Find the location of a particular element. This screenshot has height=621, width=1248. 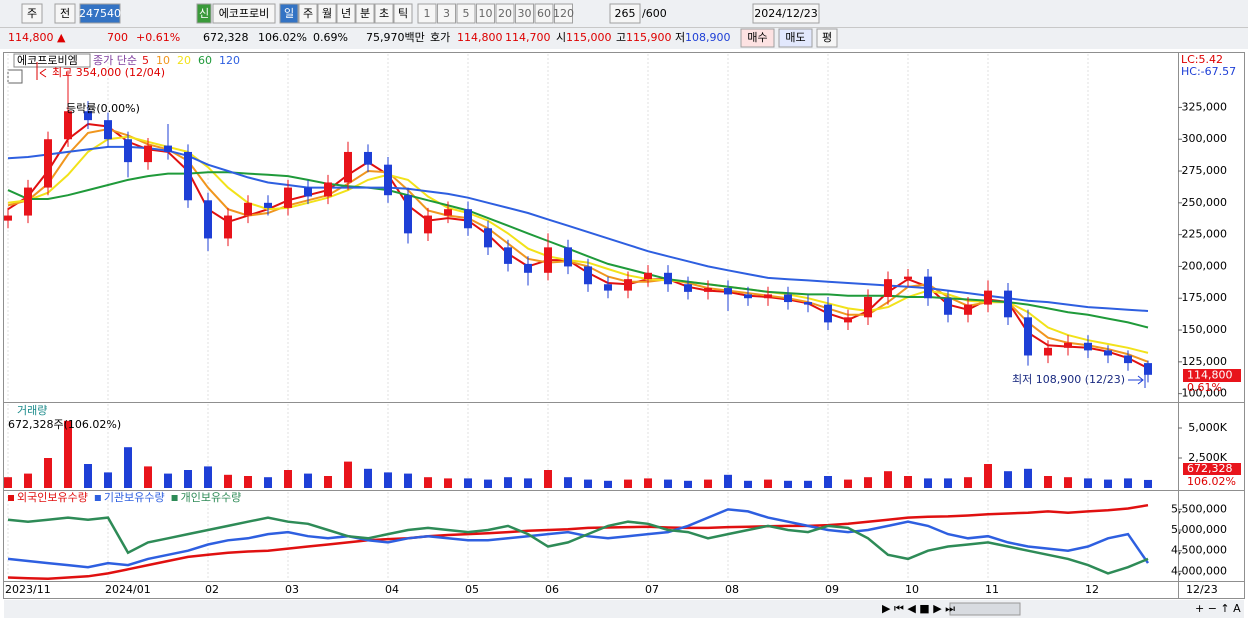

button-label: 30 is located at coordinates (525, 13).